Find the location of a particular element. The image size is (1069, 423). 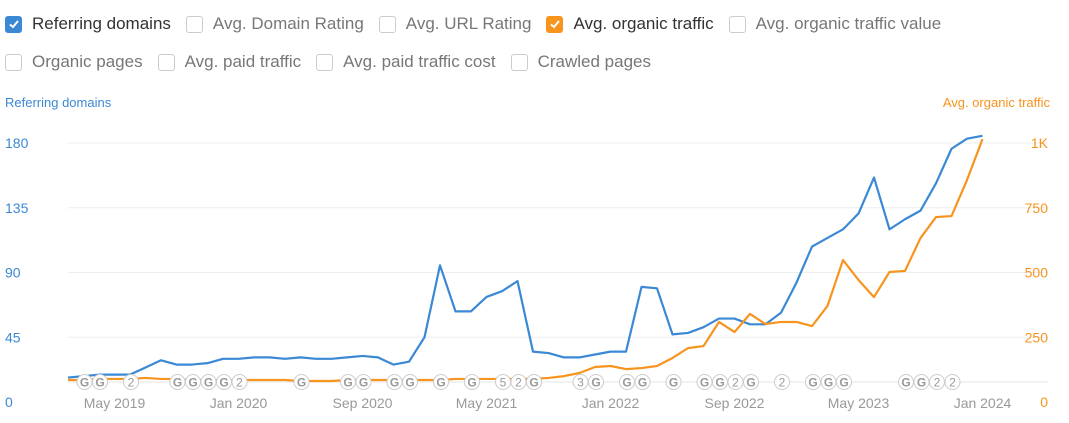

metric-checkbox-avg-organic-traffic-value: Avg. organic traffic value is located at coordinates (835, 24).